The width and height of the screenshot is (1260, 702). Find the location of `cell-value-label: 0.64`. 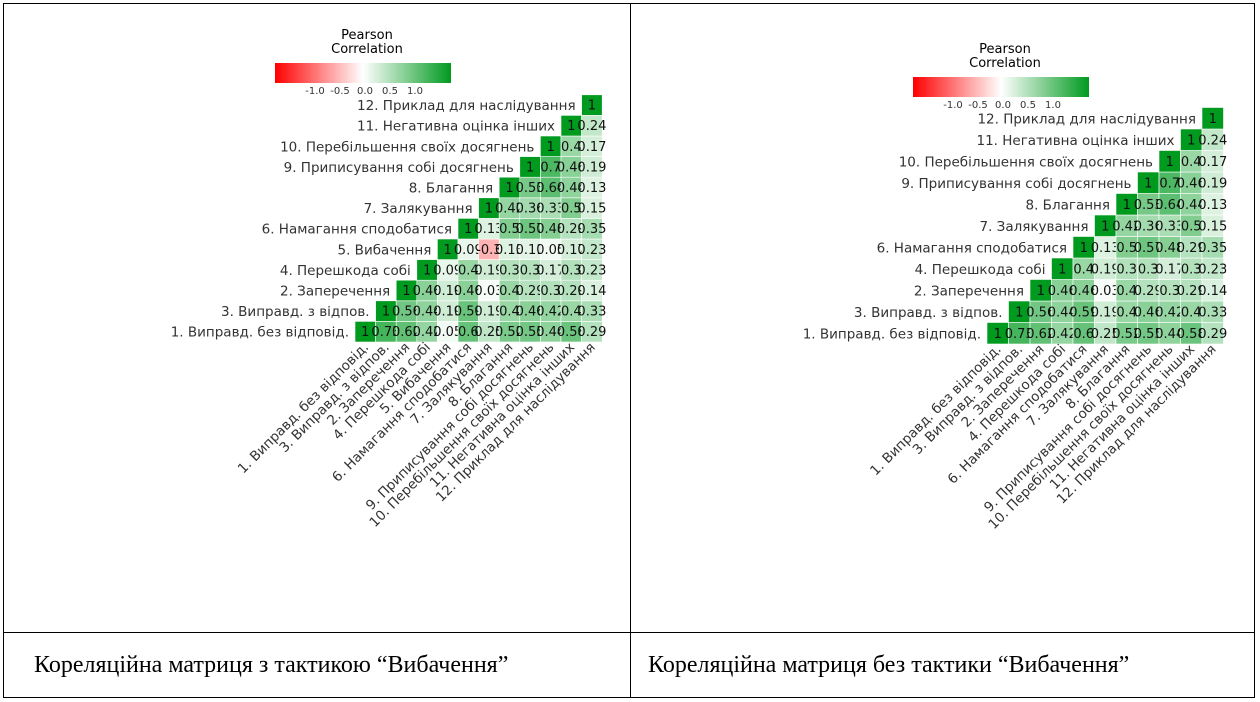

cell-value-label: 0.64 is located at coordinates (1169, 205).